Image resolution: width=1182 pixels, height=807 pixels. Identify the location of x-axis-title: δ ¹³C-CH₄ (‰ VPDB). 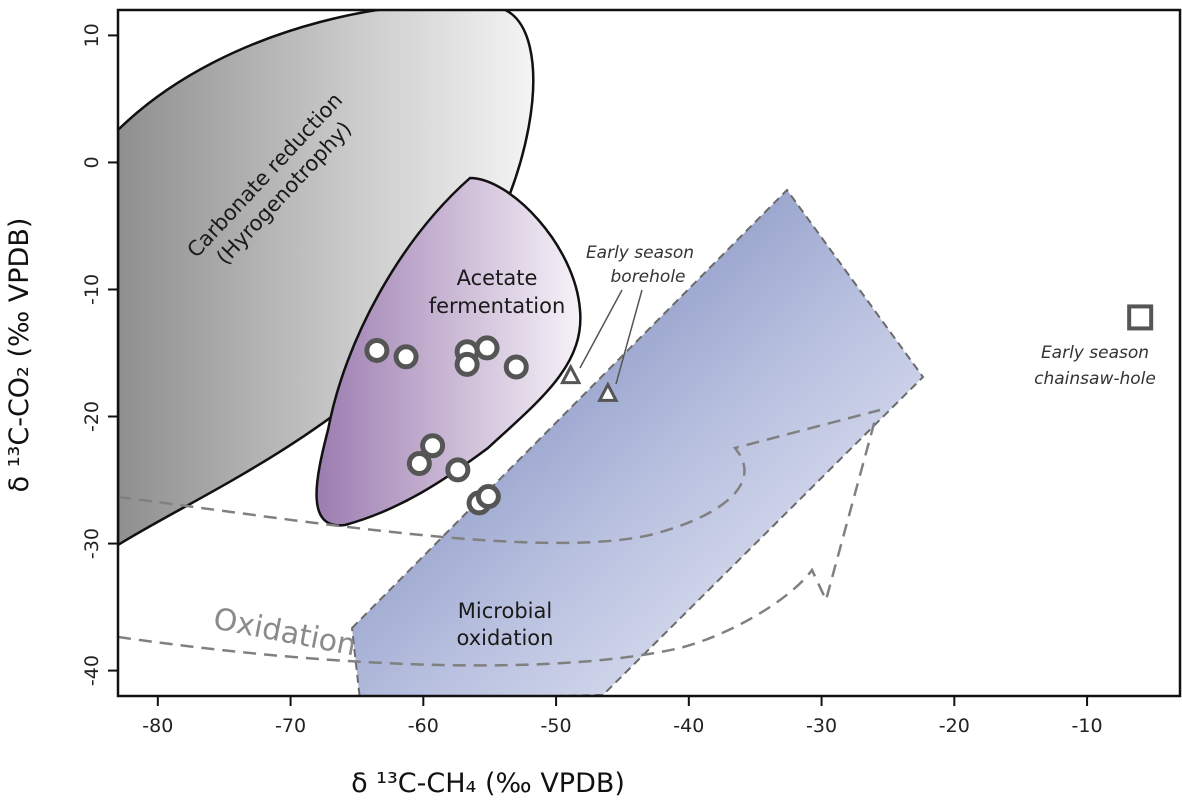
(488, 783).